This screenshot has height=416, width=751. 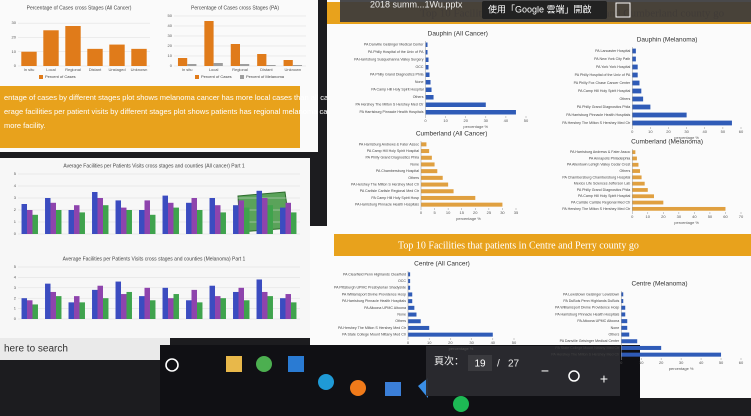 I want to click on spotify-icon, so click(x=461, y=404).